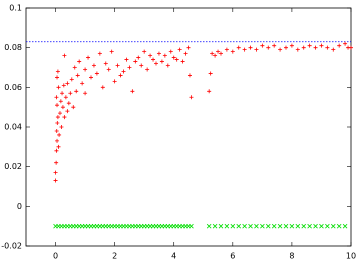 The image size is (360, 268). I want to click on y-tick-label: 0.02, so click(13, 166).